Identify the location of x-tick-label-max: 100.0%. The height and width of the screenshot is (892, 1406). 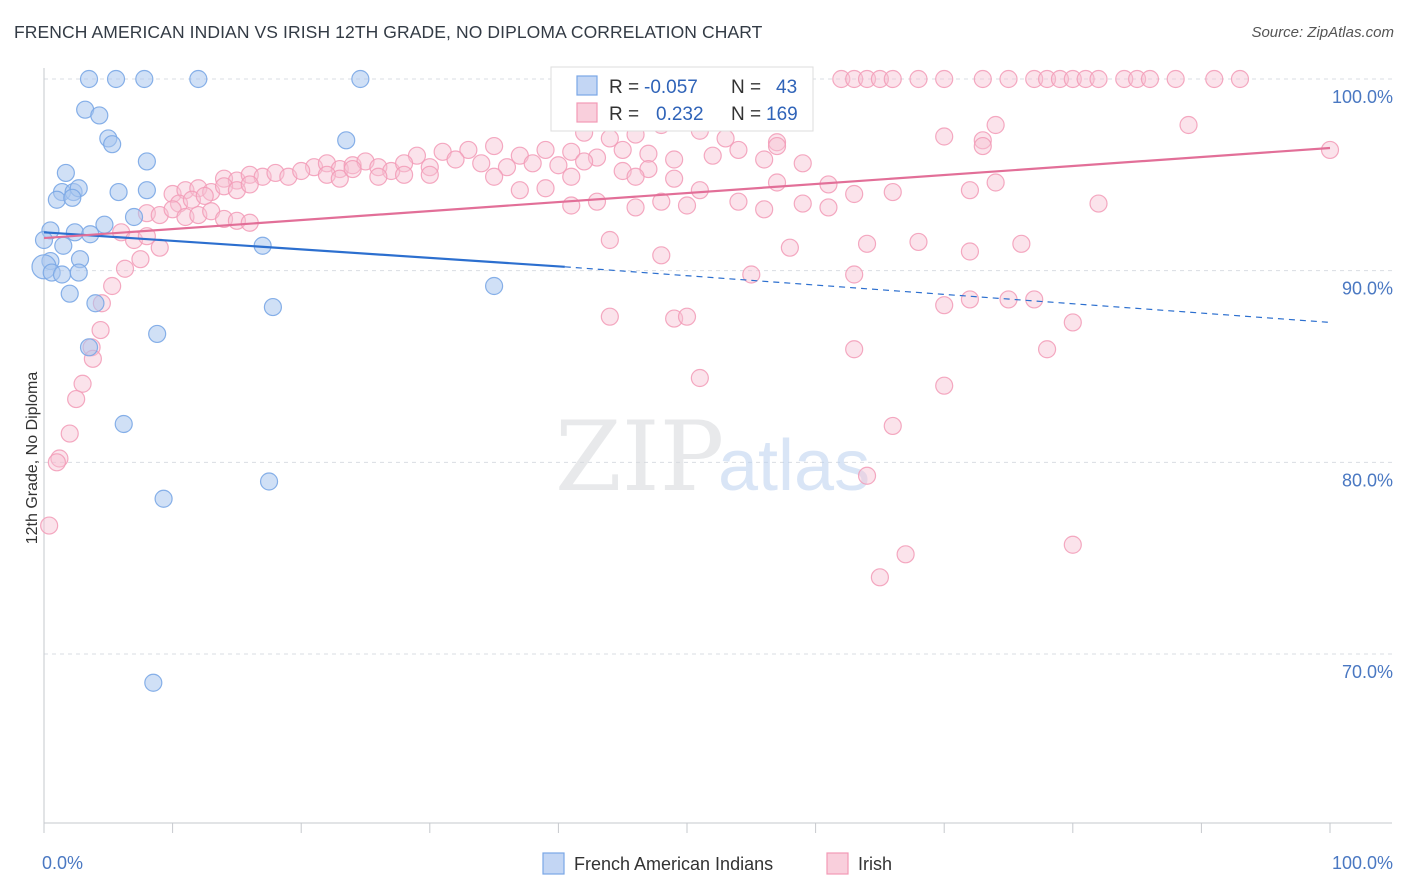
(1362, 863).